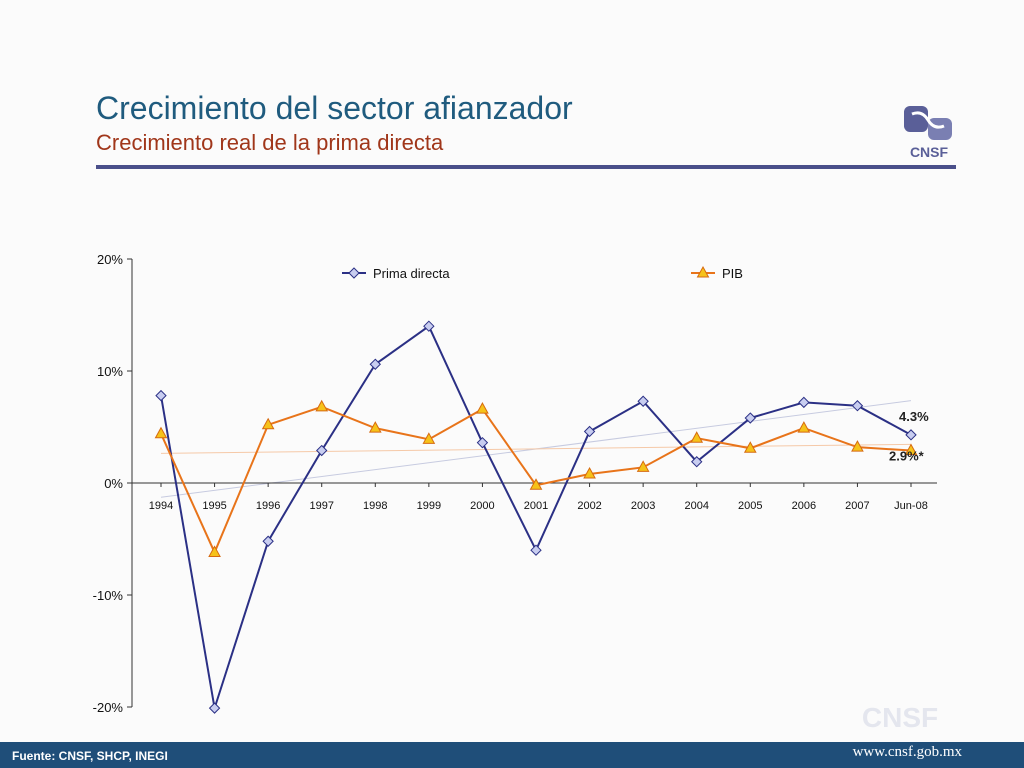 The image size is (1024, 768). Describe the element at coordinates (589, 506) in the screenshot. I see `x-tick-label: 2002` at that location.